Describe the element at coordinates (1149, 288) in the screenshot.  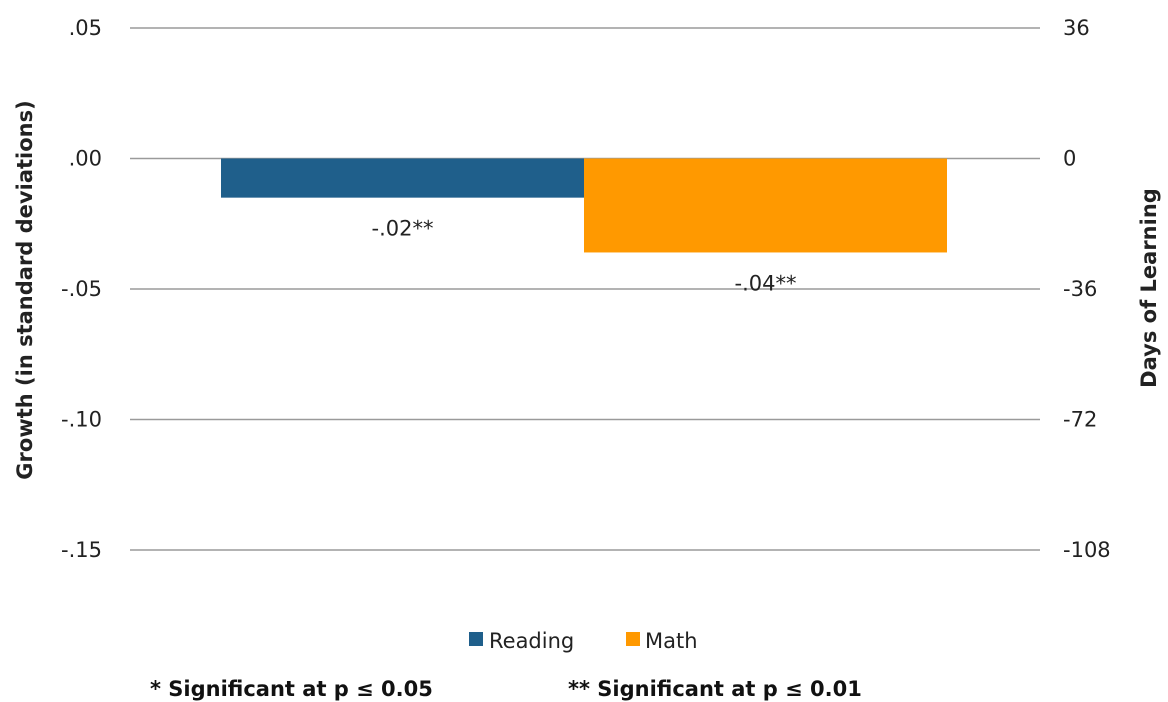
I see `y-axis-right-title: Days of Learning` at that location.